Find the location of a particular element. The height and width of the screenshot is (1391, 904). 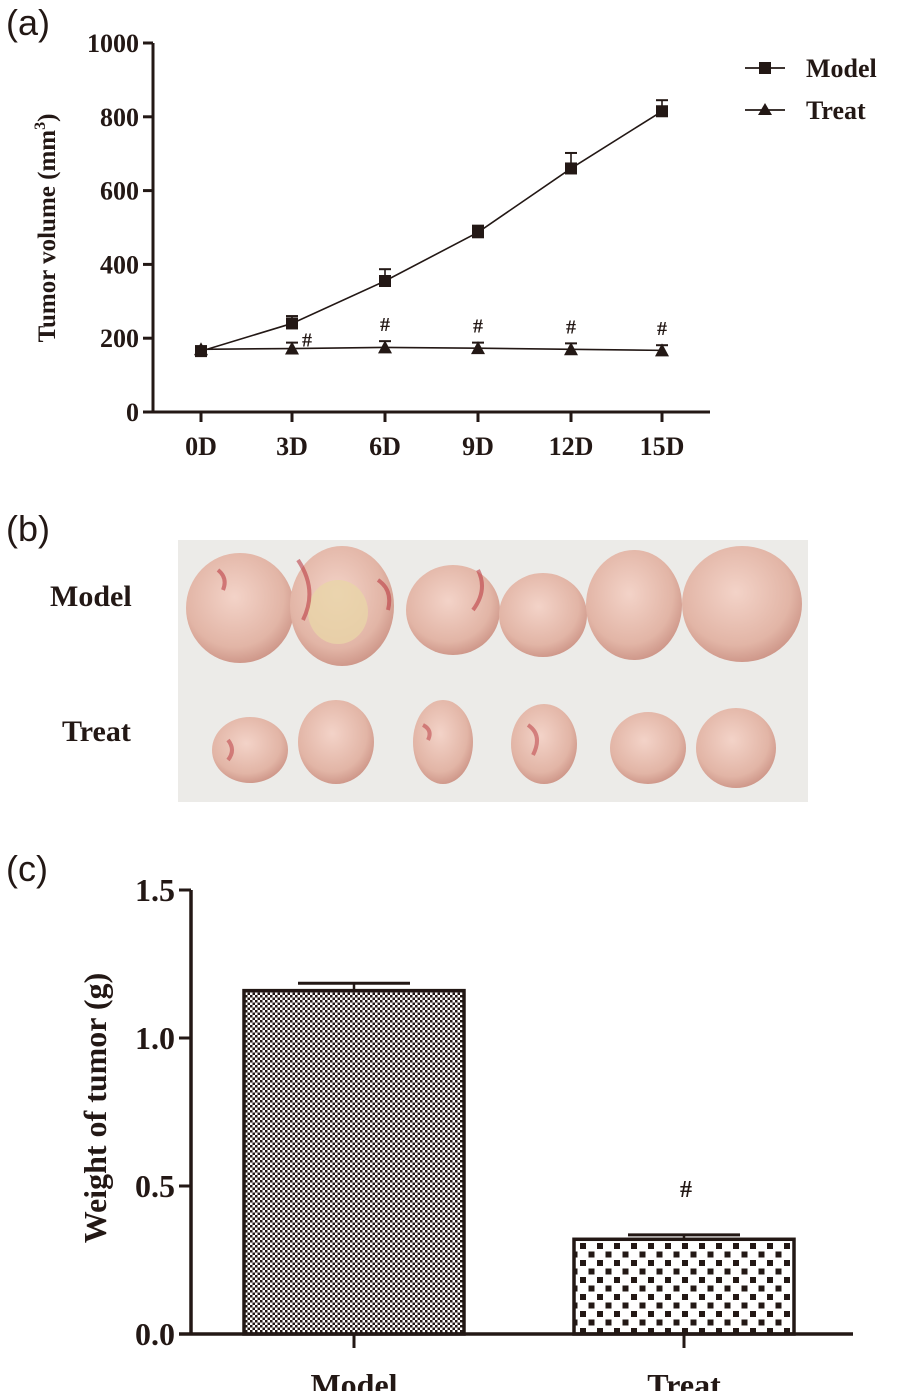

y-tick-label: 0.5 is located at coordinates (155, 1186).